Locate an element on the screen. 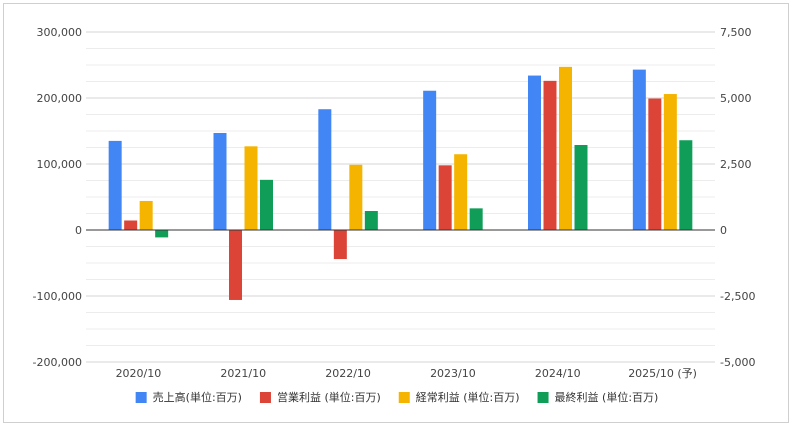 The width and height of the screenshot is (794, 428). left-tick-label: -200,000 is located at coordinates (57, 362).